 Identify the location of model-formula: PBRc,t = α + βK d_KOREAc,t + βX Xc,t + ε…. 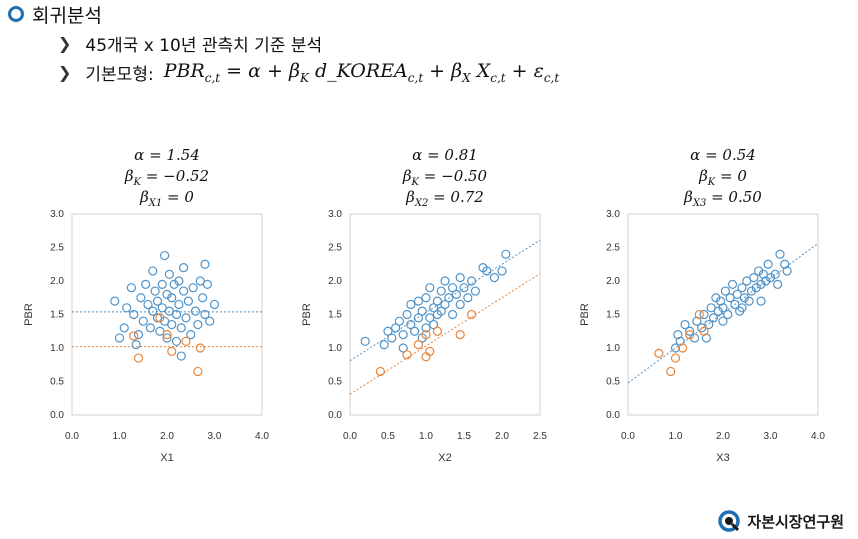
(361, 72).